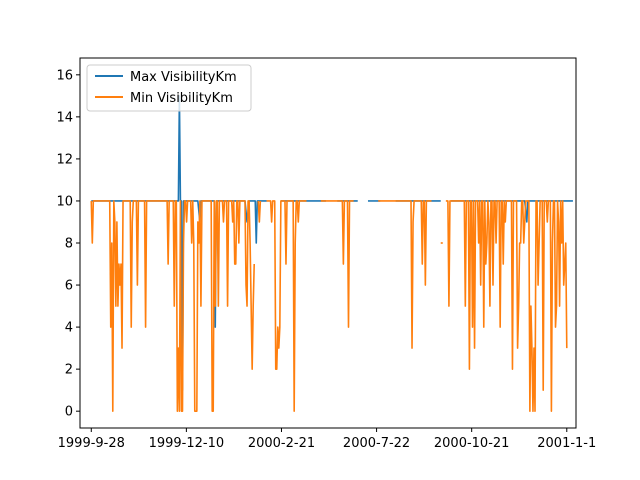  I want to click on x-tick-label-4: 2000-10-21, so click(472, 443).